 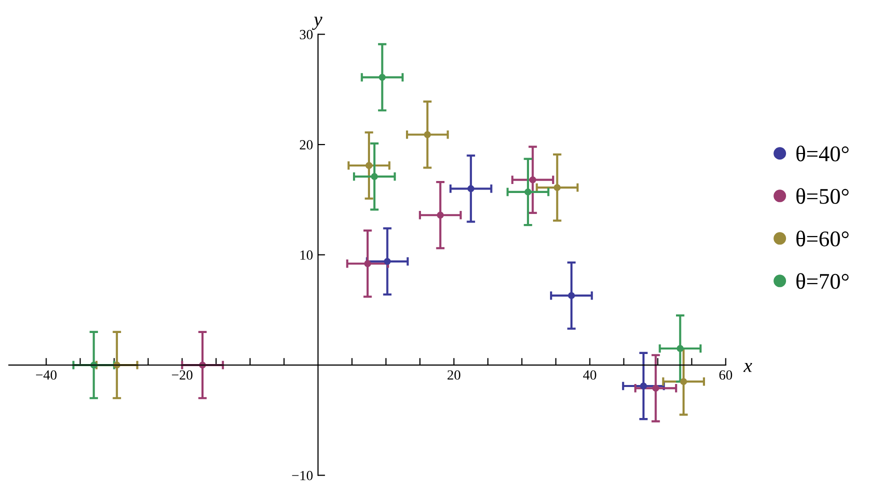 I want to click on legend-label: θ=70°, so click(x=822, y=281).